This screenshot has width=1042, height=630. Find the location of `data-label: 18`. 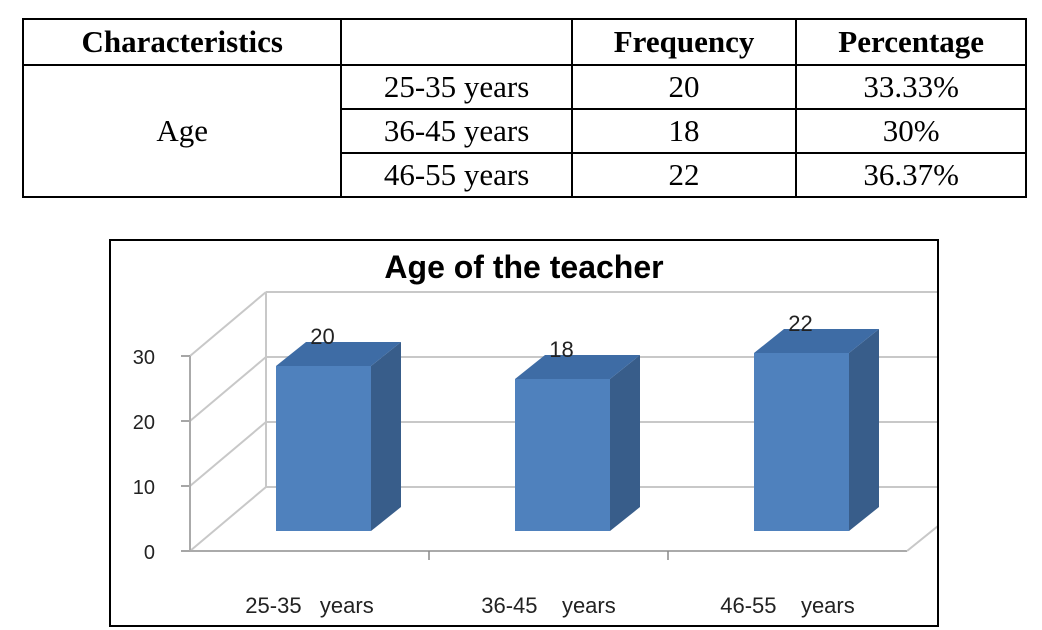

data-label: 18 is located at coordinates (561, 349).